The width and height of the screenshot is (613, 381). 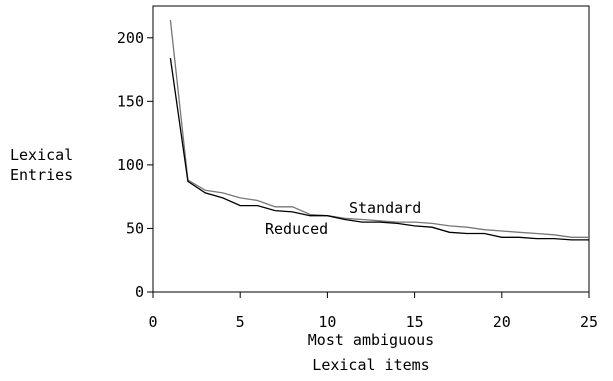 I want to click on y-axis-label-line-1: Lexical, so click(x=41, y=155).